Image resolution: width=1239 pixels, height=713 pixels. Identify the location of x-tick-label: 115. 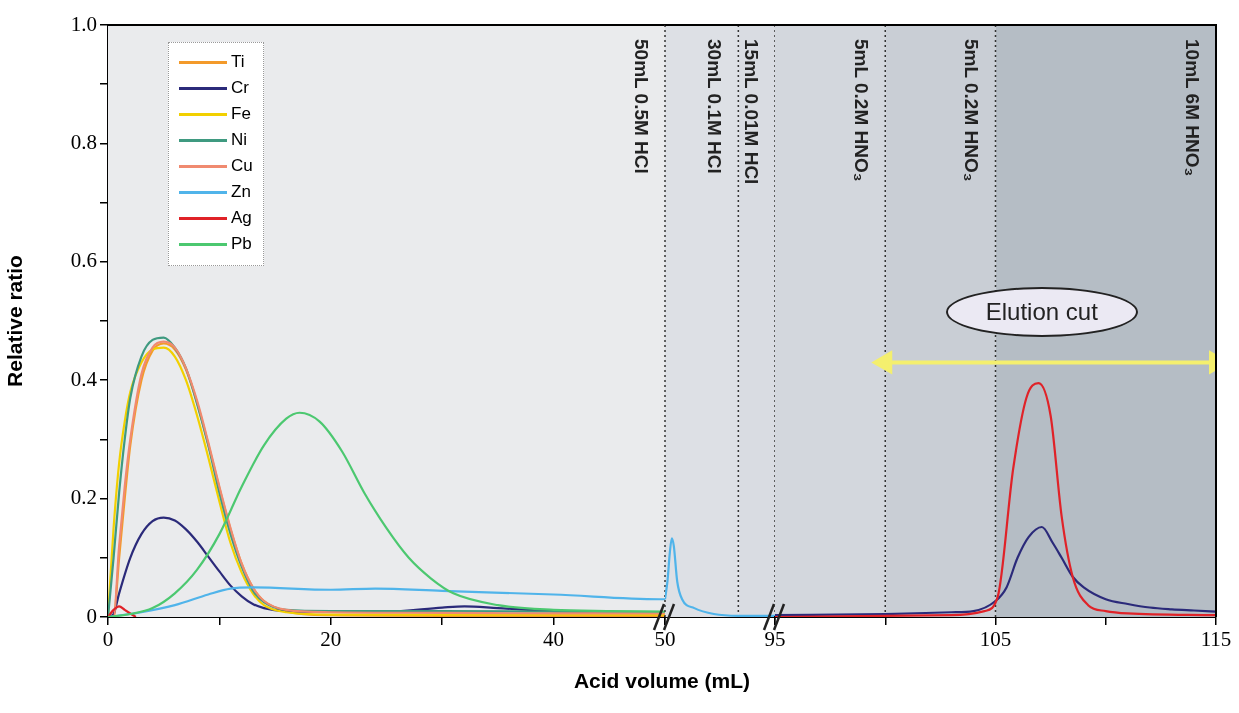
(1216, 639).